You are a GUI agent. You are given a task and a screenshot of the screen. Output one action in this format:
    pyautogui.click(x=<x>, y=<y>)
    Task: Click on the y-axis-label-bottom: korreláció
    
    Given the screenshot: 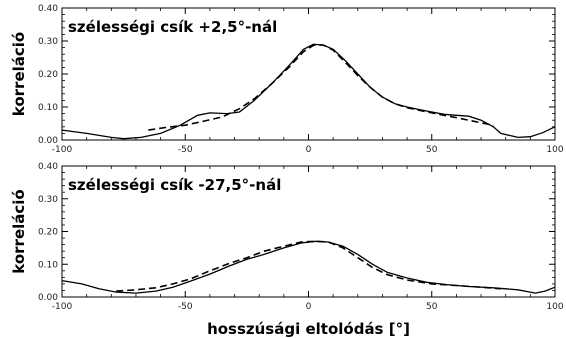 What is the action you would take?
    pyautogui.click(x=19, y=231)
    